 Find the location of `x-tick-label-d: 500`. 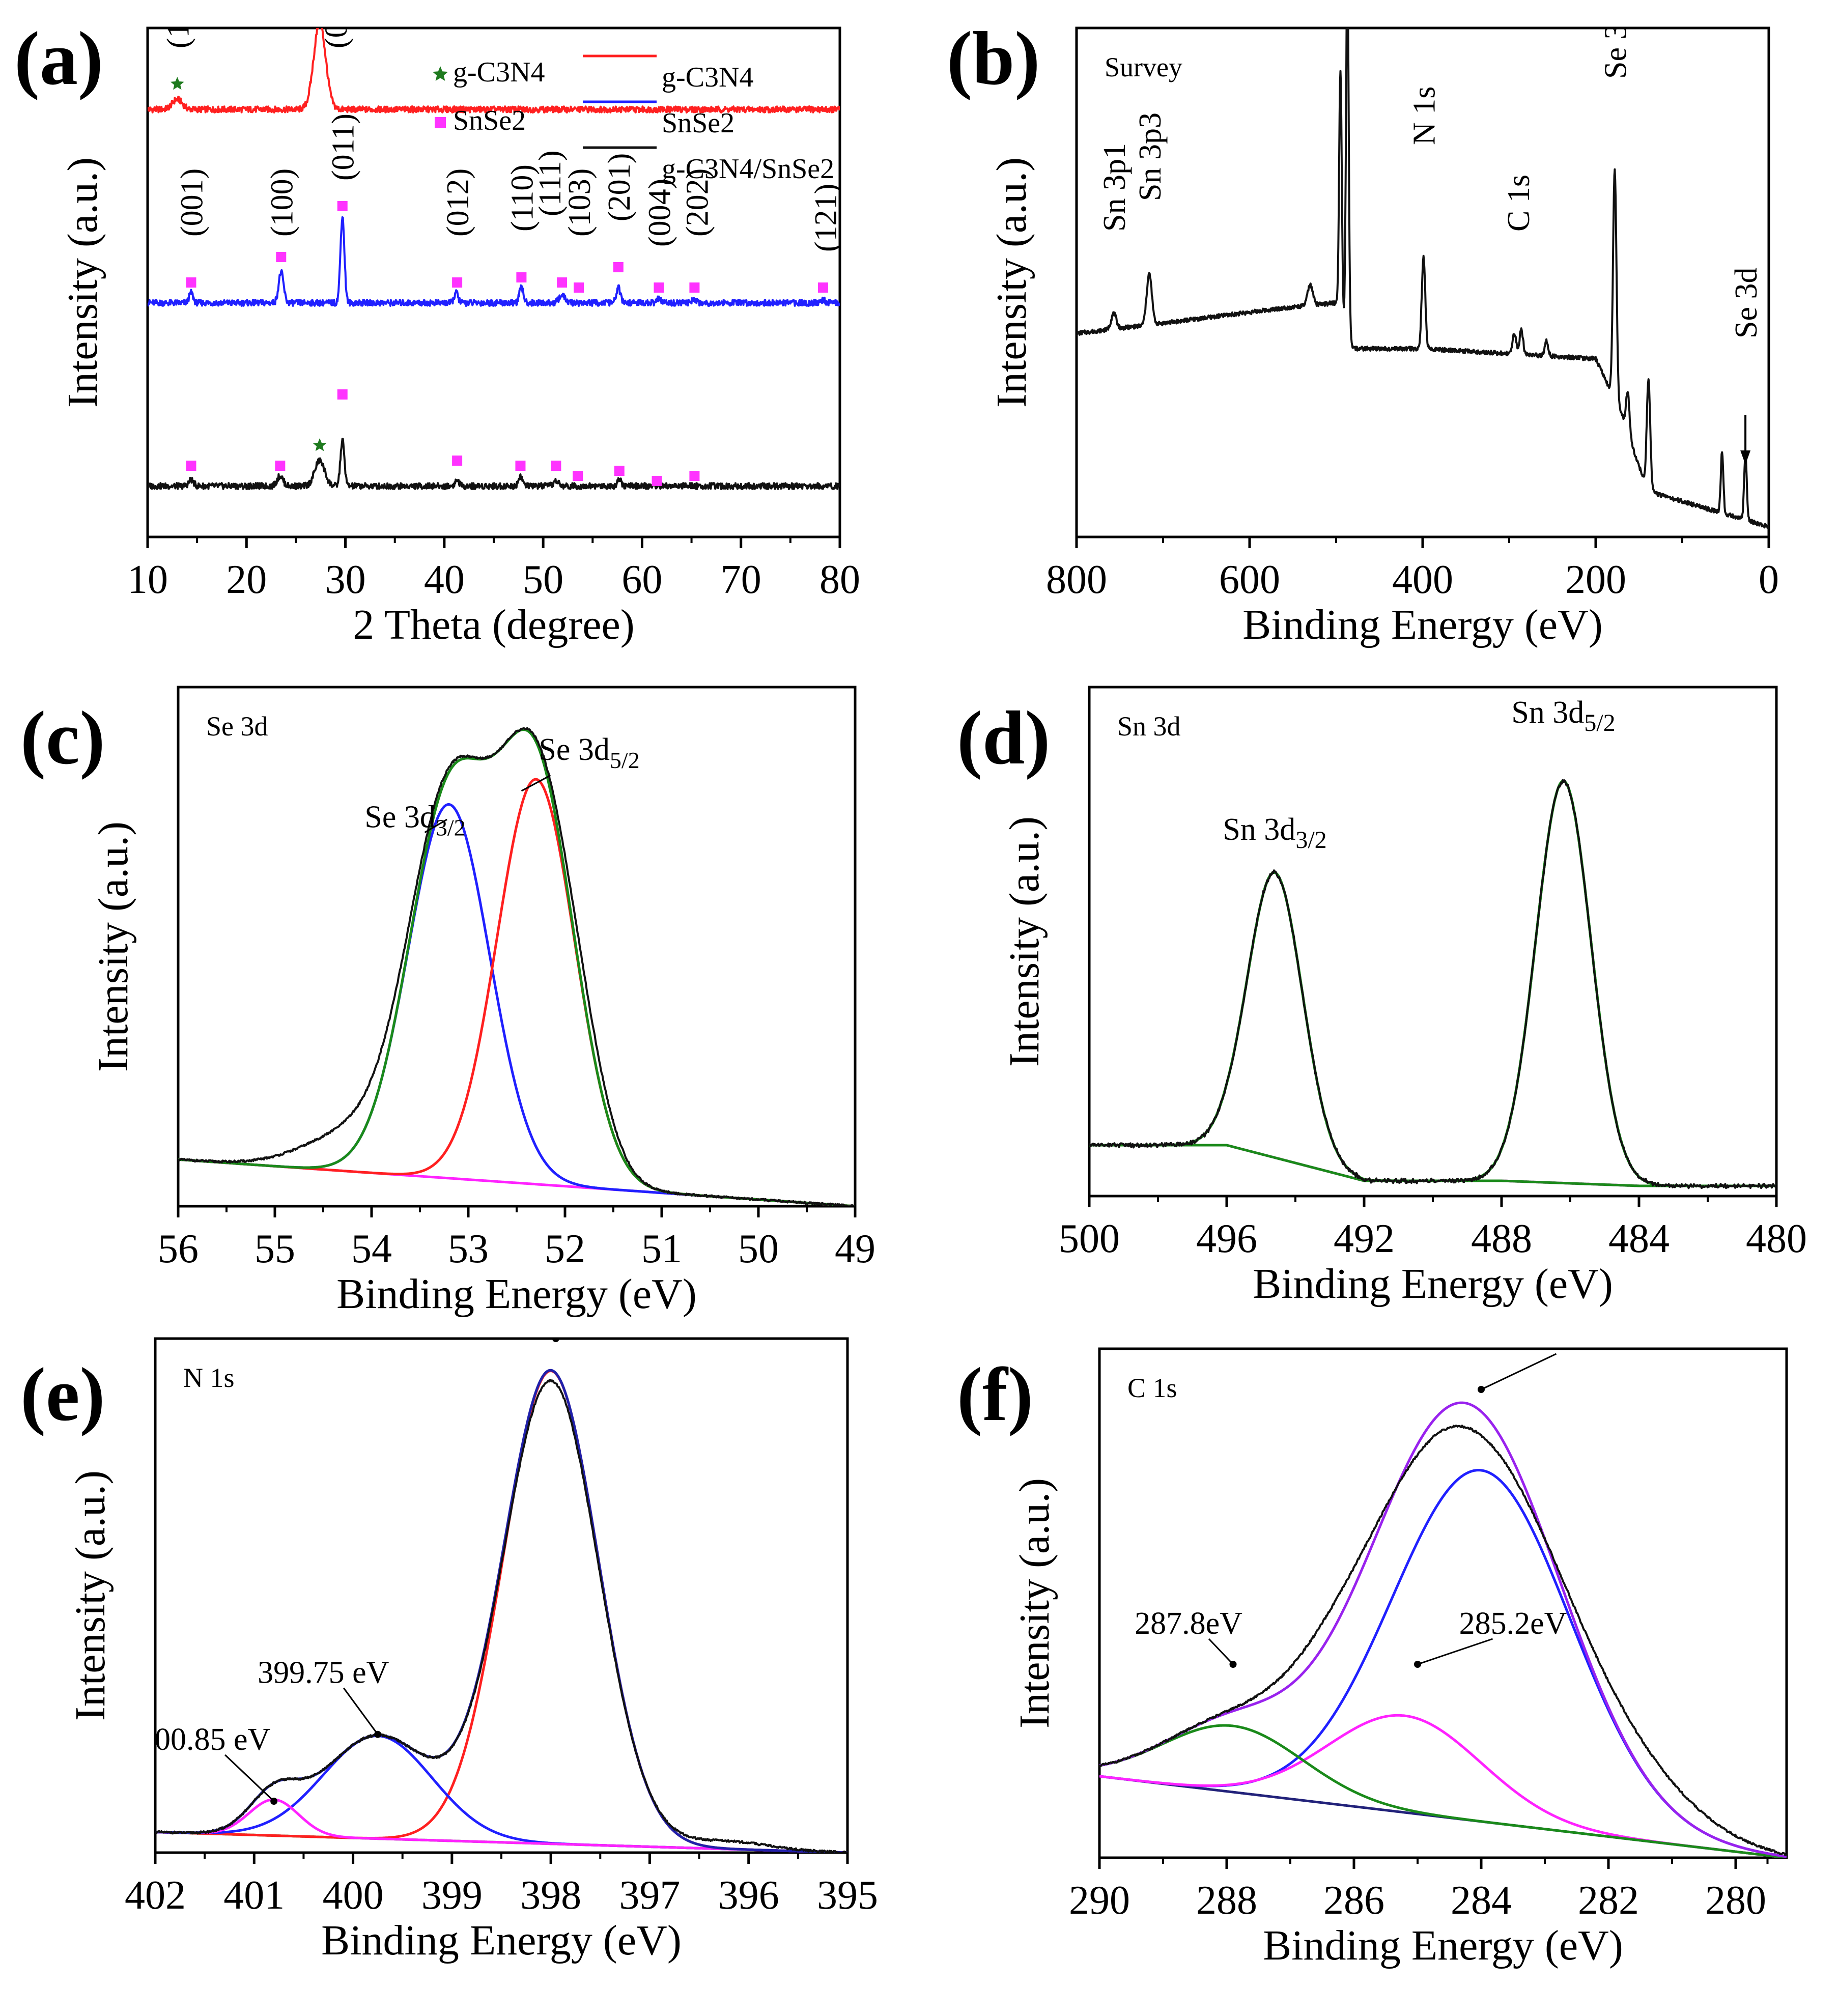

x-tick-label-d: 500 is located at coordinates (1089, 1238).